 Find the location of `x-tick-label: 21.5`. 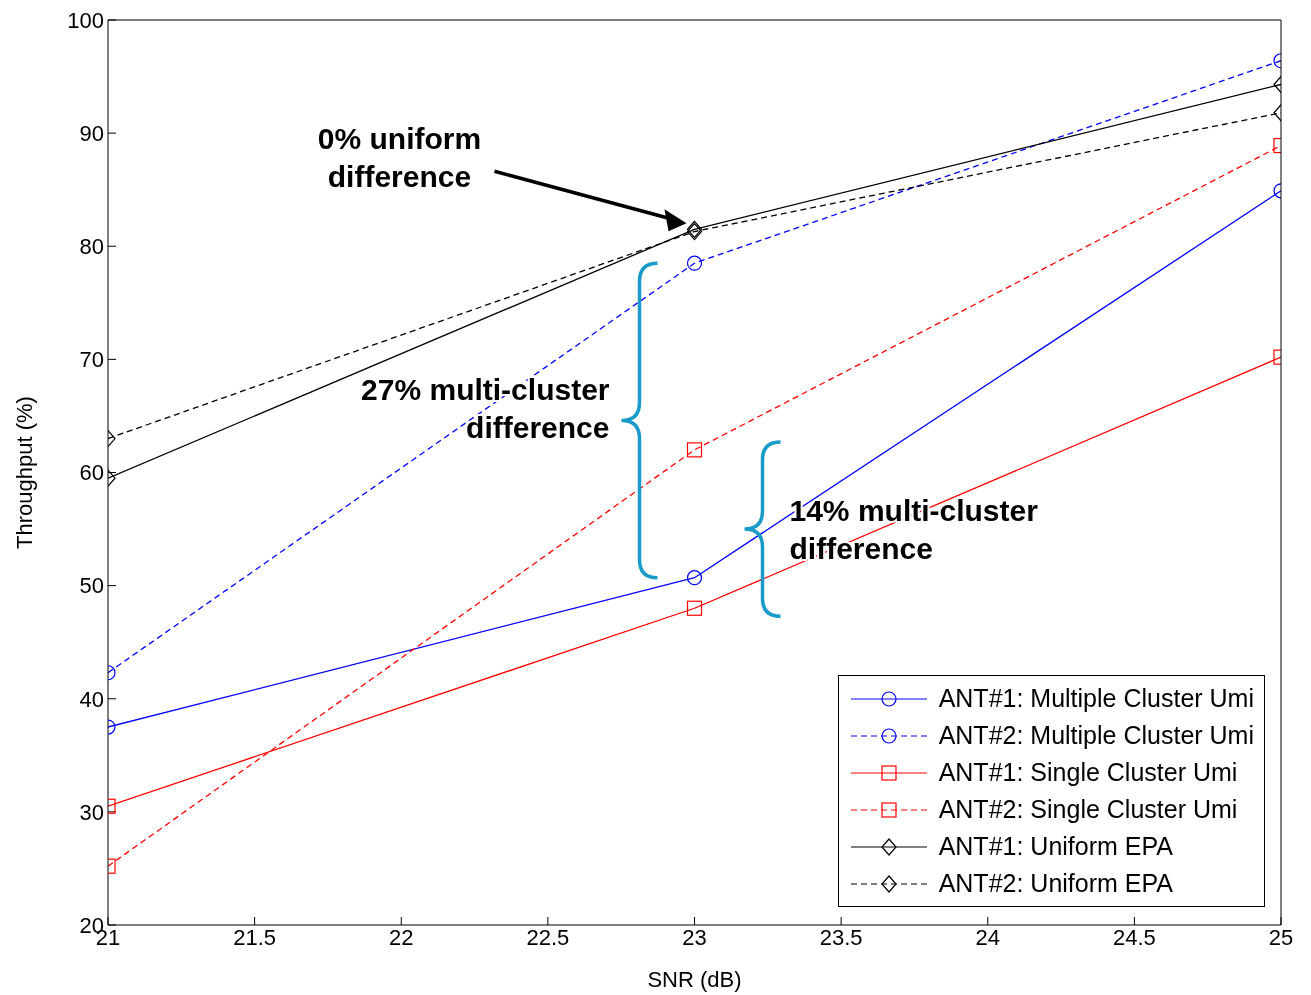

x-tick-label: 21.5 is located at coordinates (255, 937).